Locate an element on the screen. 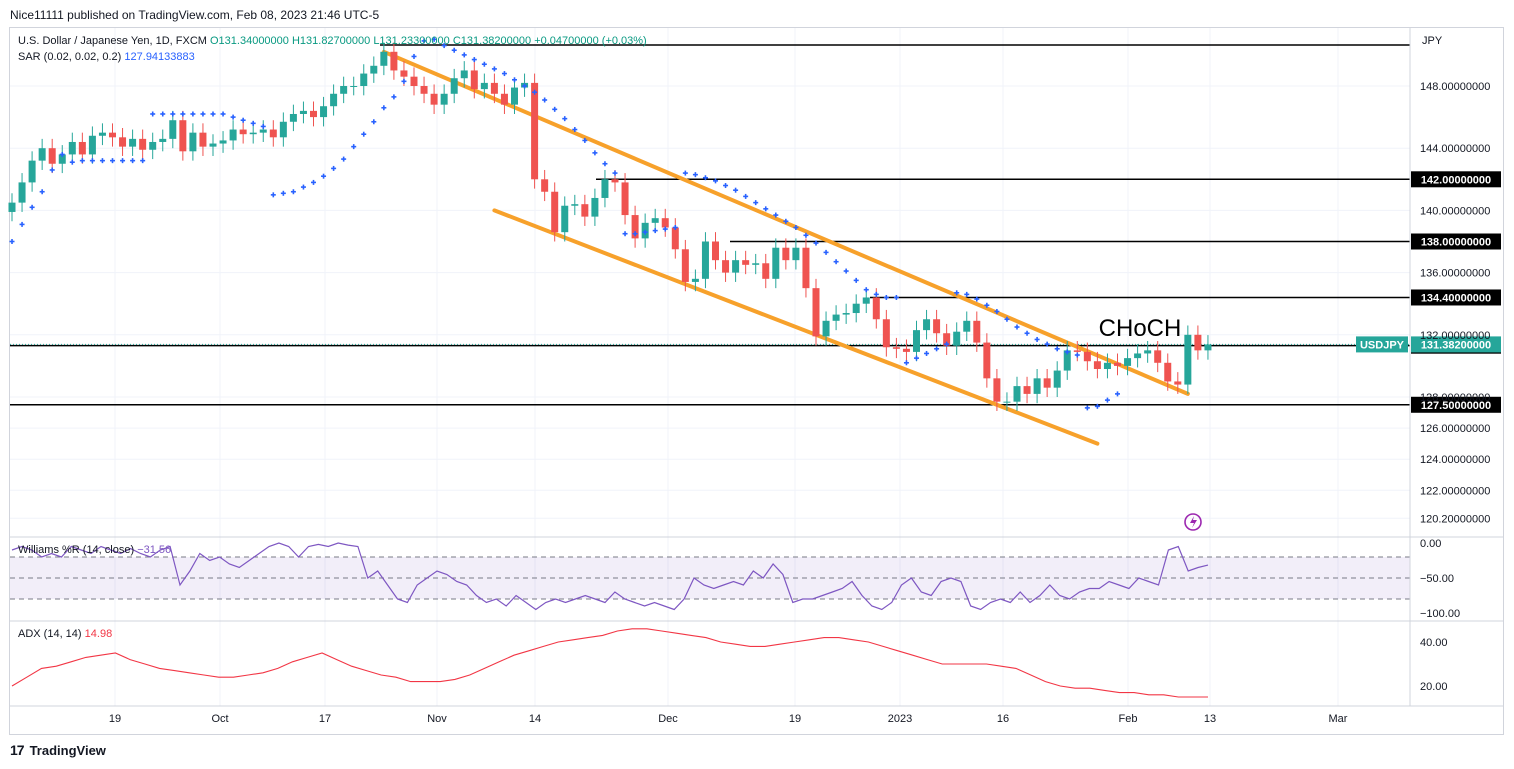 The width and height of the screenshot is (1514, 769). adx-panel: 40.00 20.00 is located at coordinates (729, 663).